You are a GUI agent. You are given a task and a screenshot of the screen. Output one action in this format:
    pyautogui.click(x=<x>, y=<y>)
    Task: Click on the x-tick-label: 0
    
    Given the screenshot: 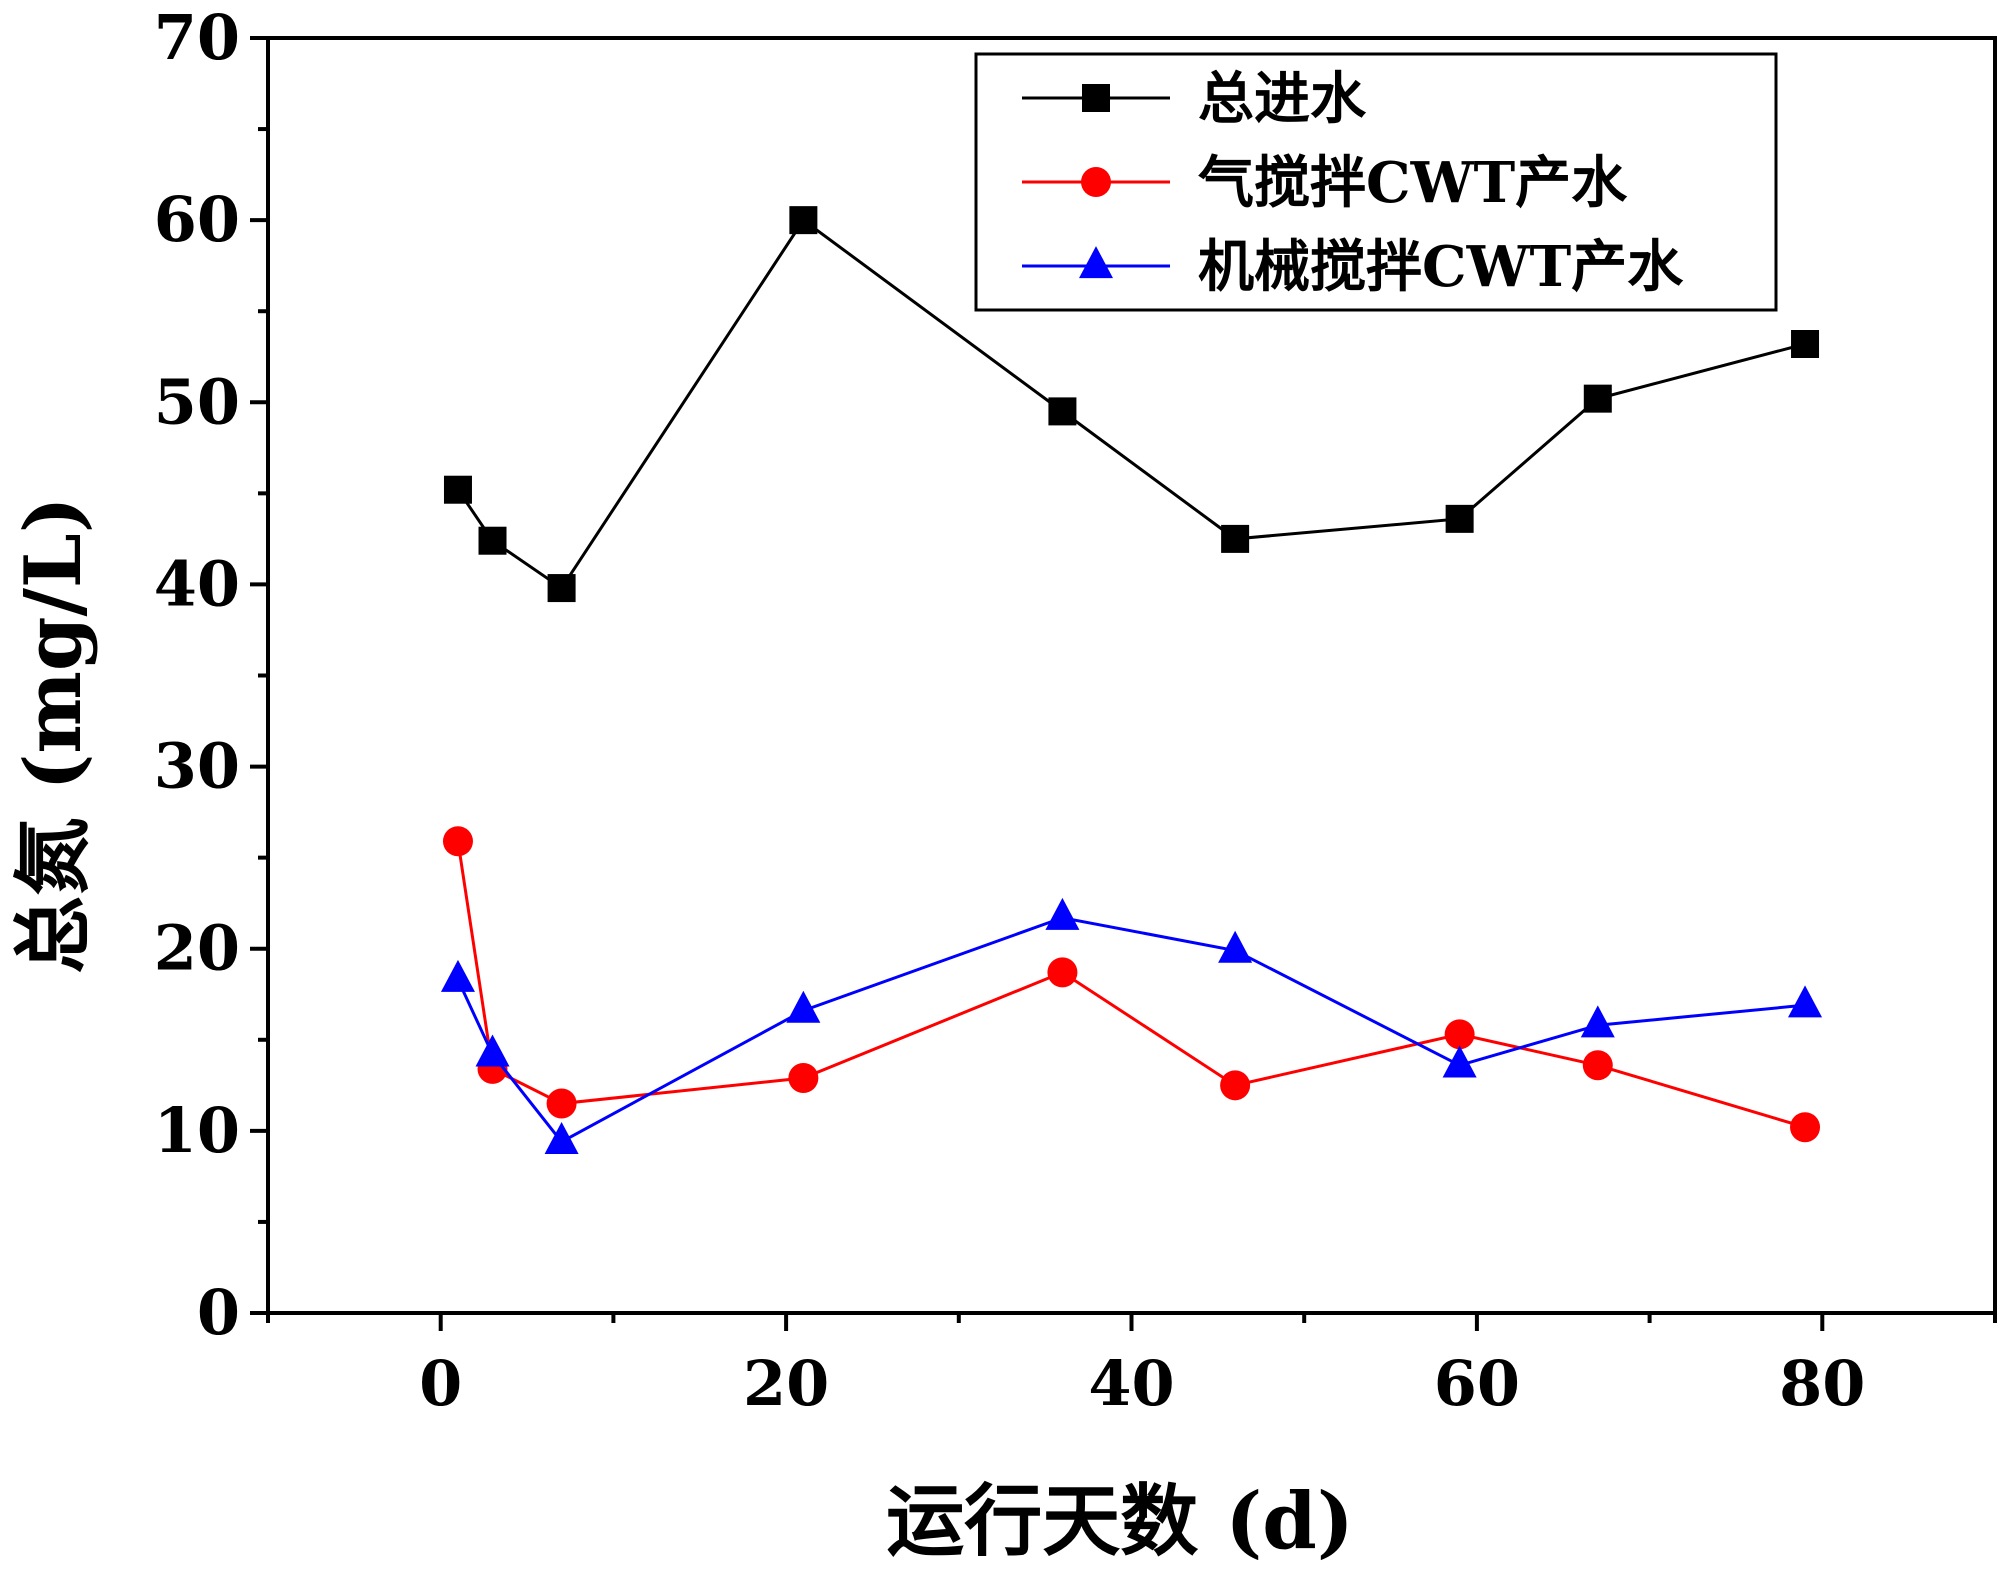 What is the action you would take?
    pyautogui.click(x=440, y=1383)
    